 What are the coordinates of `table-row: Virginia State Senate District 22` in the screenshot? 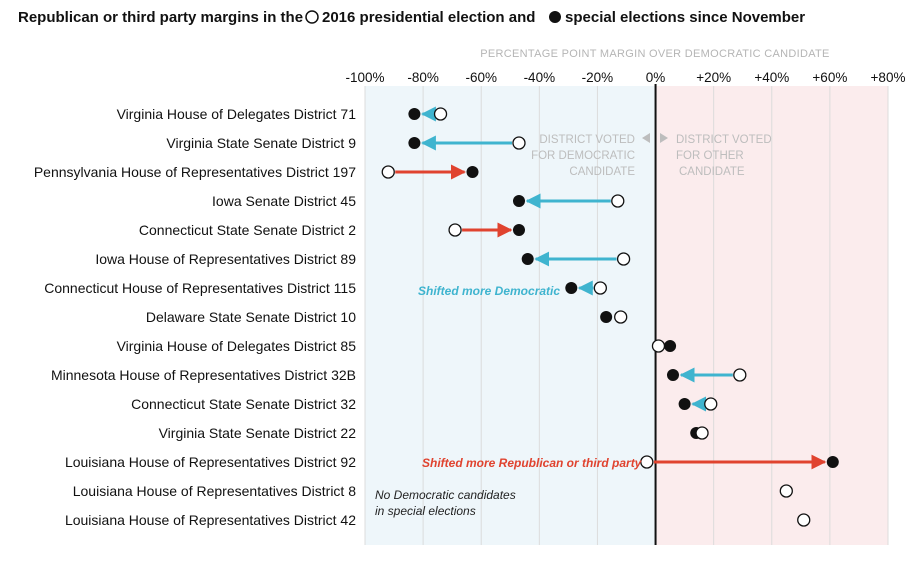 It's located at (434, 433).